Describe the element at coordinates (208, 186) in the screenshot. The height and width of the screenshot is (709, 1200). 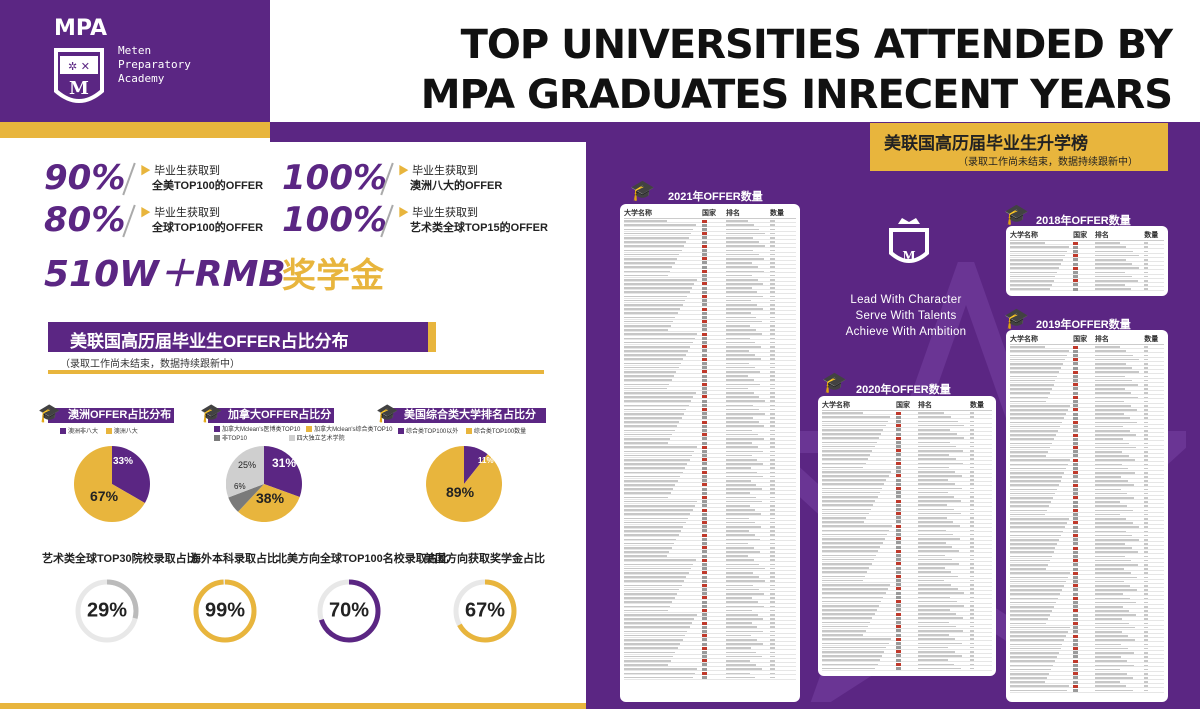
I see `stat-line-2: 全美TOP100的OFFER` at that location.